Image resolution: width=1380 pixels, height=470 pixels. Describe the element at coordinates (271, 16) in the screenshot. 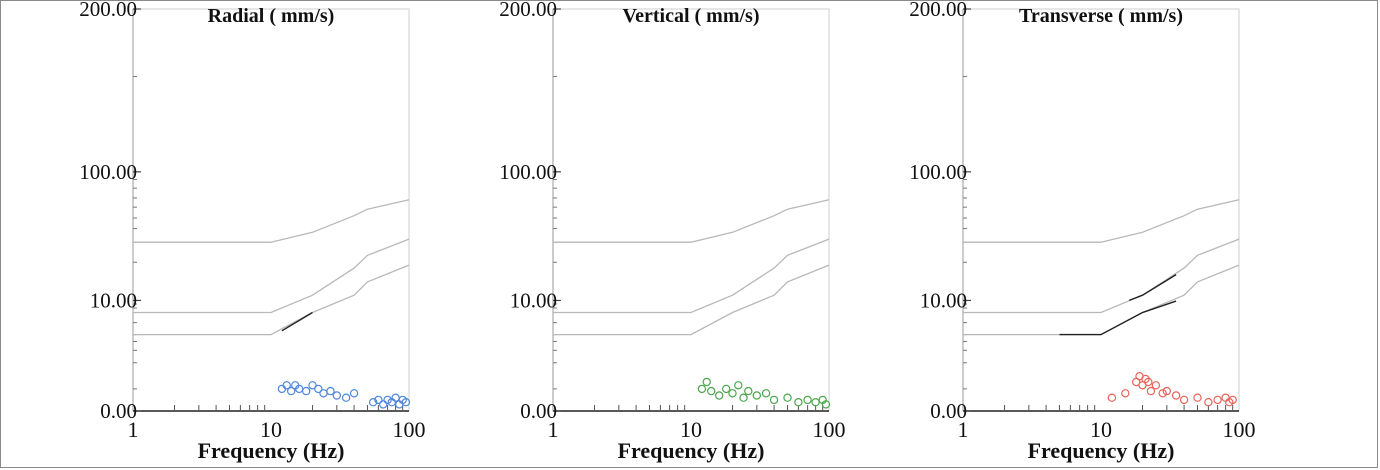

I see `chart-title: Radial ( mm/s)` at that location.